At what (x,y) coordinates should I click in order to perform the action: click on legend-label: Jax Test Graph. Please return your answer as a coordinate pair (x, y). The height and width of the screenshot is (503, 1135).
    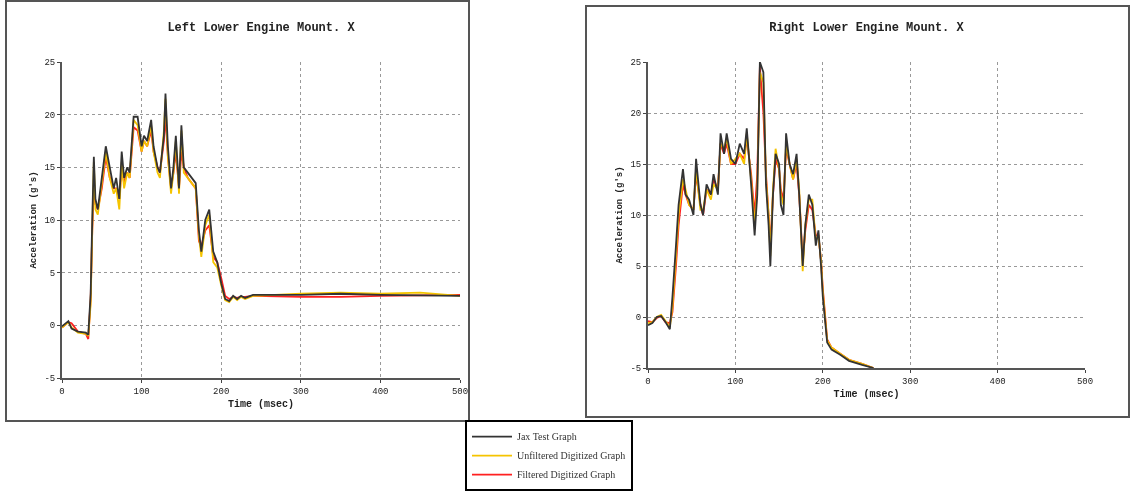
    Looking at the image, I should click on (547, 437).